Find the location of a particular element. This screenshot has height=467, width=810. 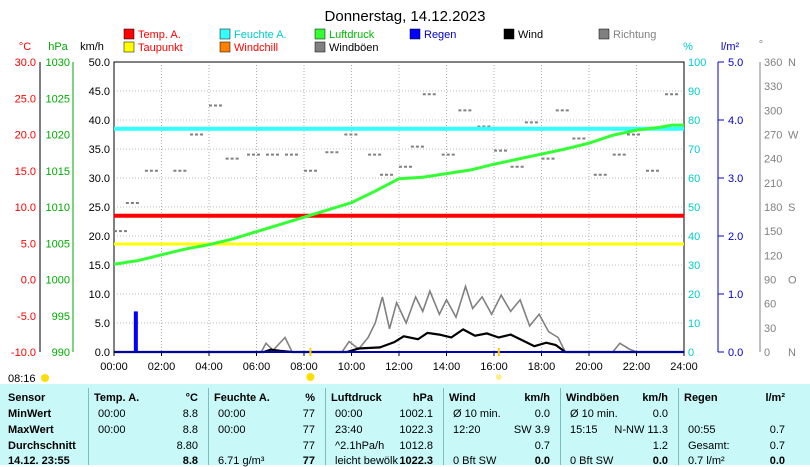

table-group-1: Feuchte A.% 00:00 77 00:00 77 77 6.71 g/m³ 77 is located at coordinates (265, 425).